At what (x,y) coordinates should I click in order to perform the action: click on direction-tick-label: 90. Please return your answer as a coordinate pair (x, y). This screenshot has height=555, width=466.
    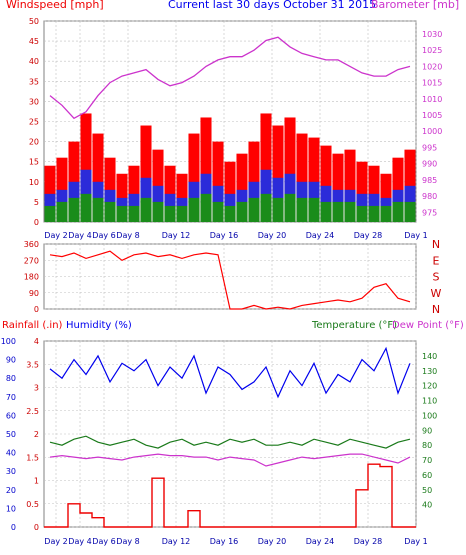
    Looking at the image, I should click on (34, 293).